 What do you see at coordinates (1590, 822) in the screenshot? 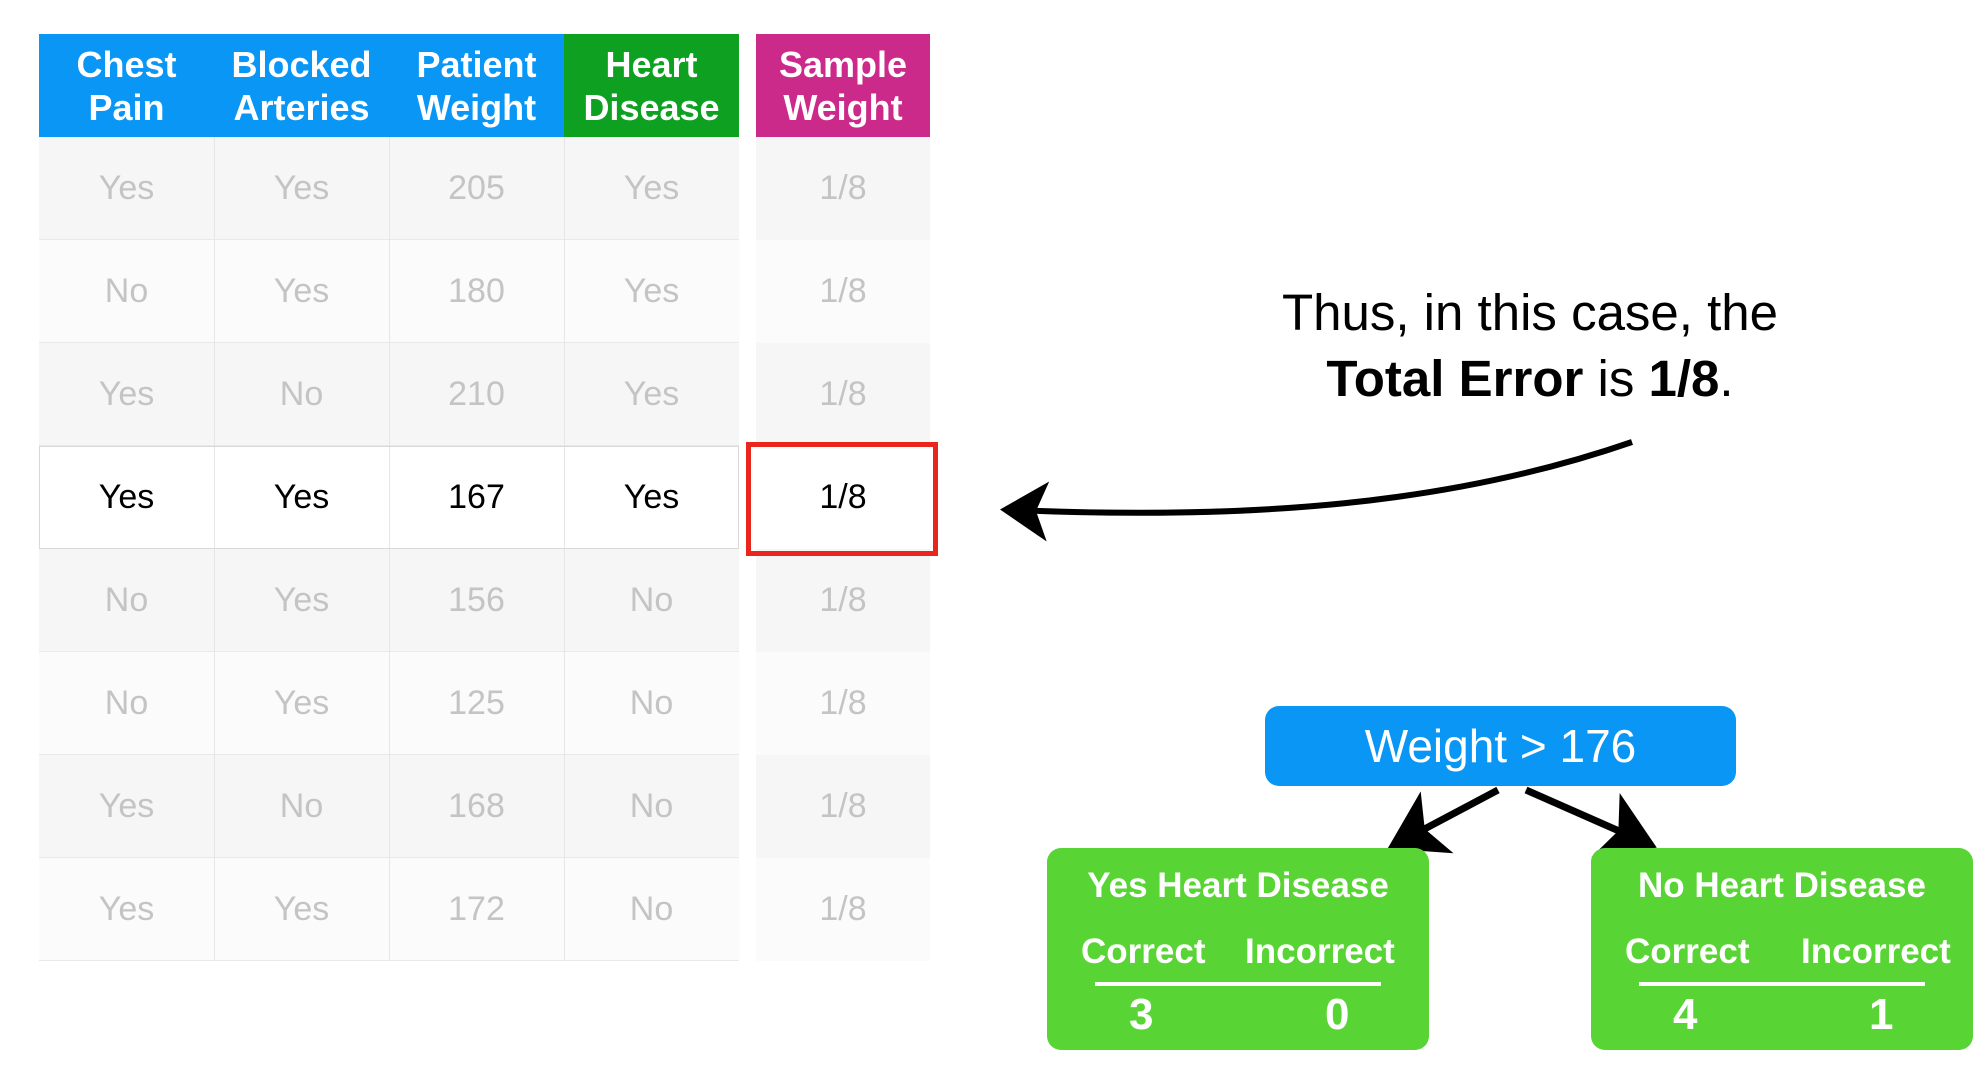
I see `branch-arrow-right` at bounding box center [1590, 822].